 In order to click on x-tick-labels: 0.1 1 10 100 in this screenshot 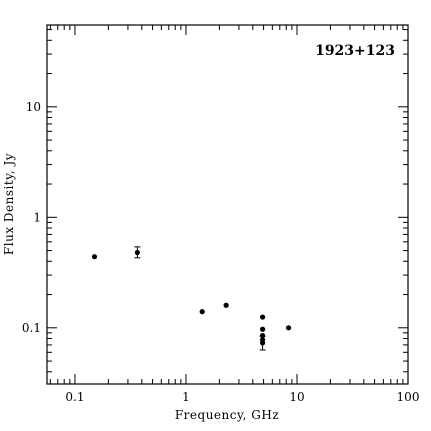, I will do `click(242, 397)`.